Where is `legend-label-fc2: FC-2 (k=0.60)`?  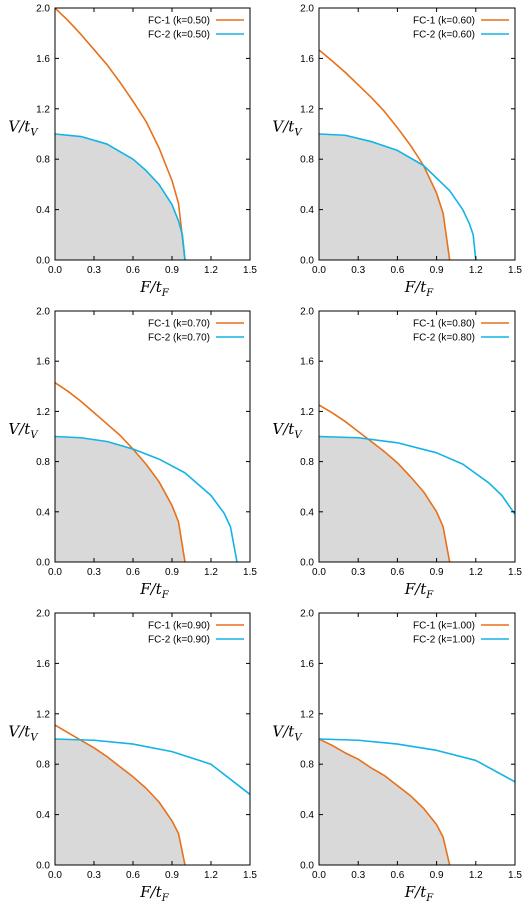
legend-label-fc2: FC-2 (k=0.60) is located at coordinates (444, 35).